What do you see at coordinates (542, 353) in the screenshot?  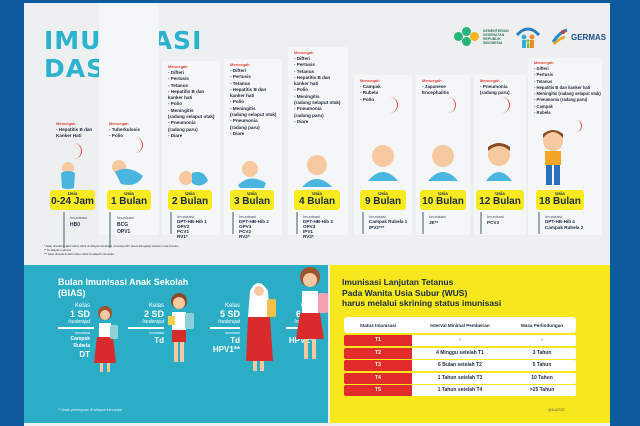 I see `masa-cell: 3 Tahun` at bounding box center [542, 353].